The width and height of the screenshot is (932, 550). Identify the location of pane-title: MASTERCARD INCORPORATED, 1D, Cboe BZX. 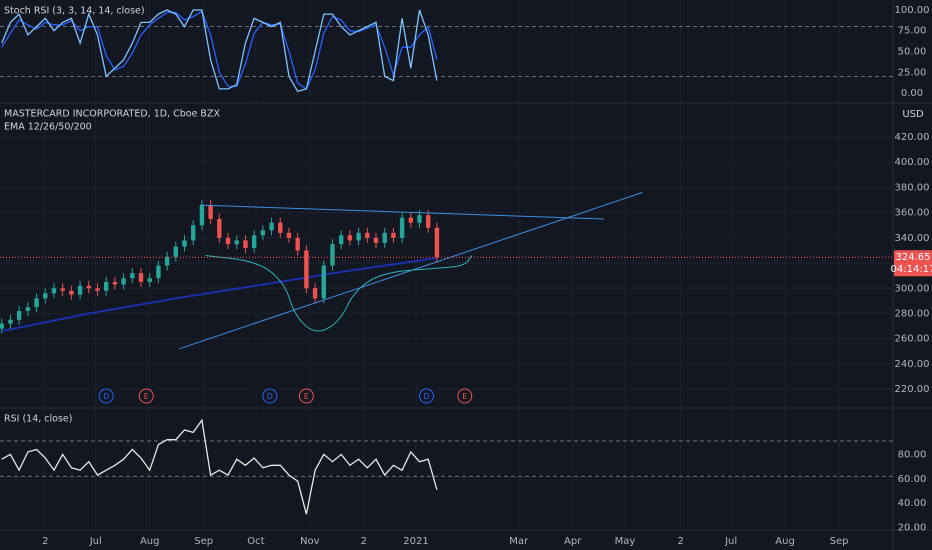
(112, 114).